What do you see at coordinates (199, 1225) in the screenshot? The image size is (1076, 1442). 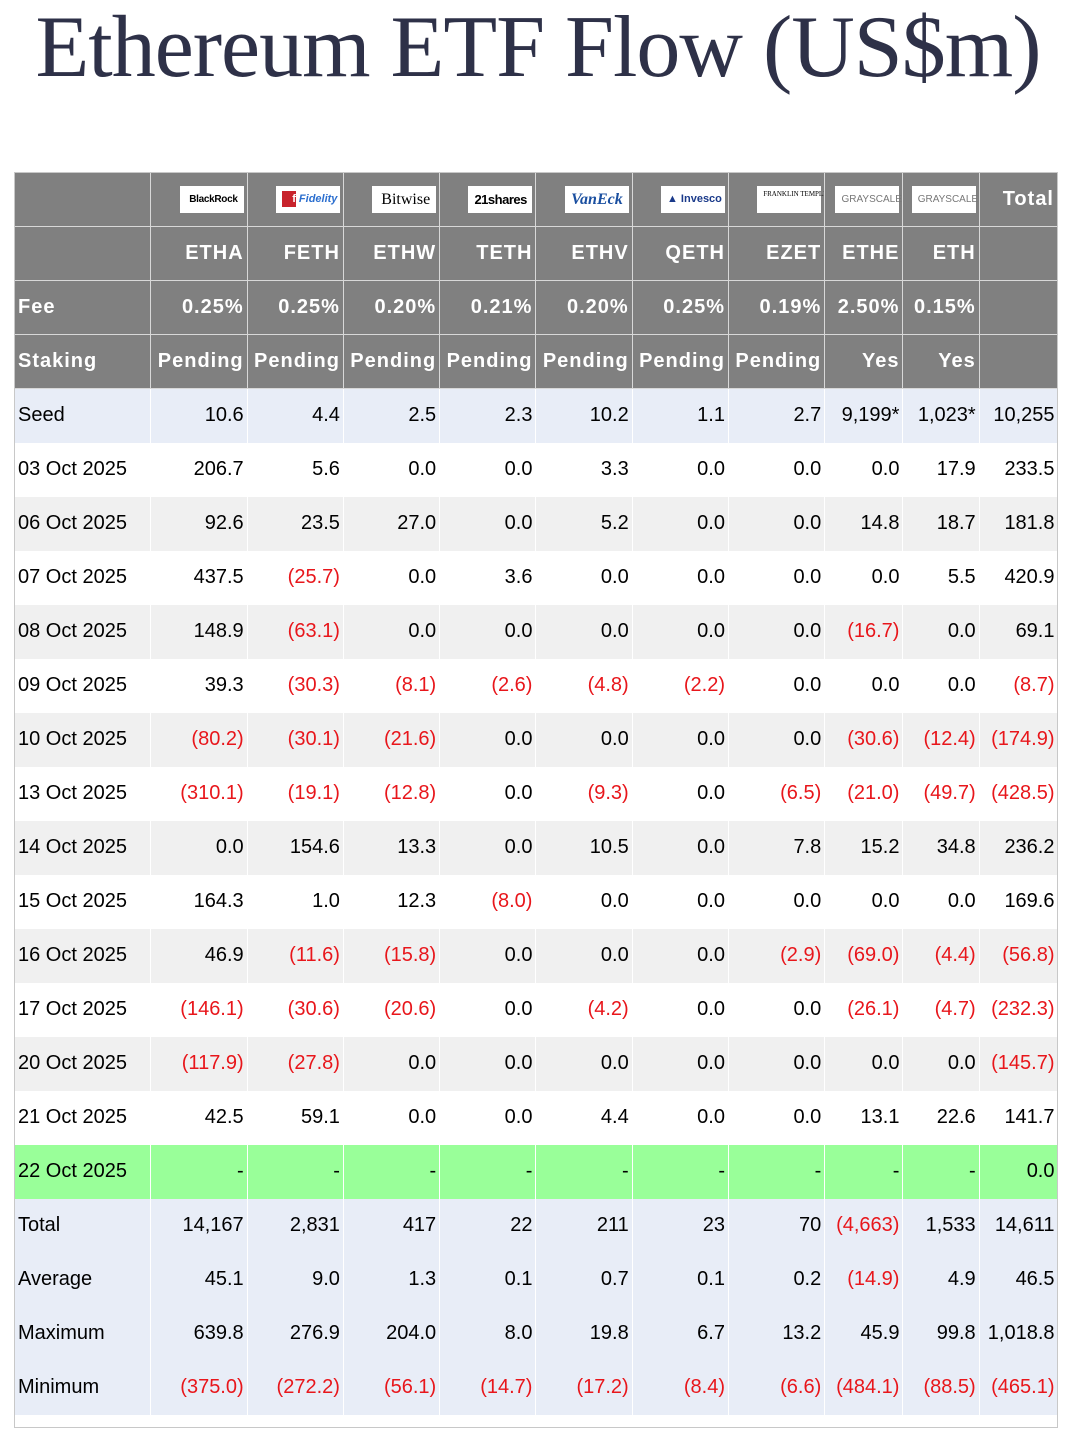 I see `flow-cell: 14,167` at bounding box center [199, 1225].